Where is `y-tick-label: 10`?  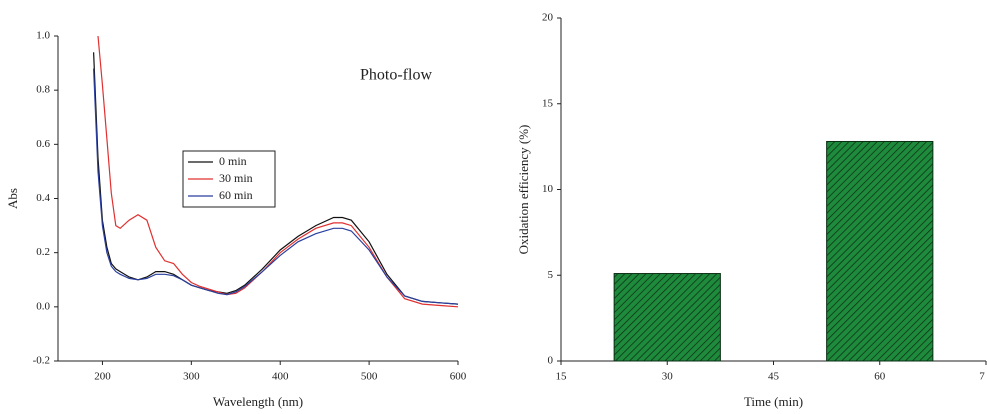 y-tick-label: 10 is located at coordinates (548, 189).